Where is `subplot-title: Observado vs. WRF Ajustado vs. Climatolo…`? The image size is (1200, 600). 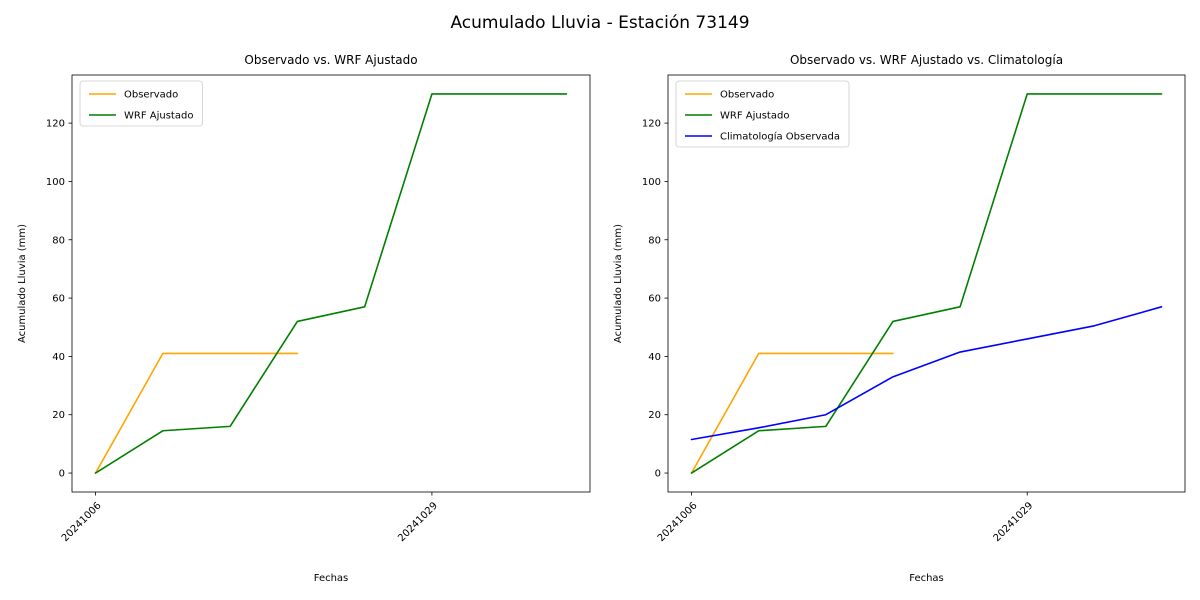
subplot-title: Observado vs. WRF Ajustado vs. Climatolo… is located at coordinates (926, 60).